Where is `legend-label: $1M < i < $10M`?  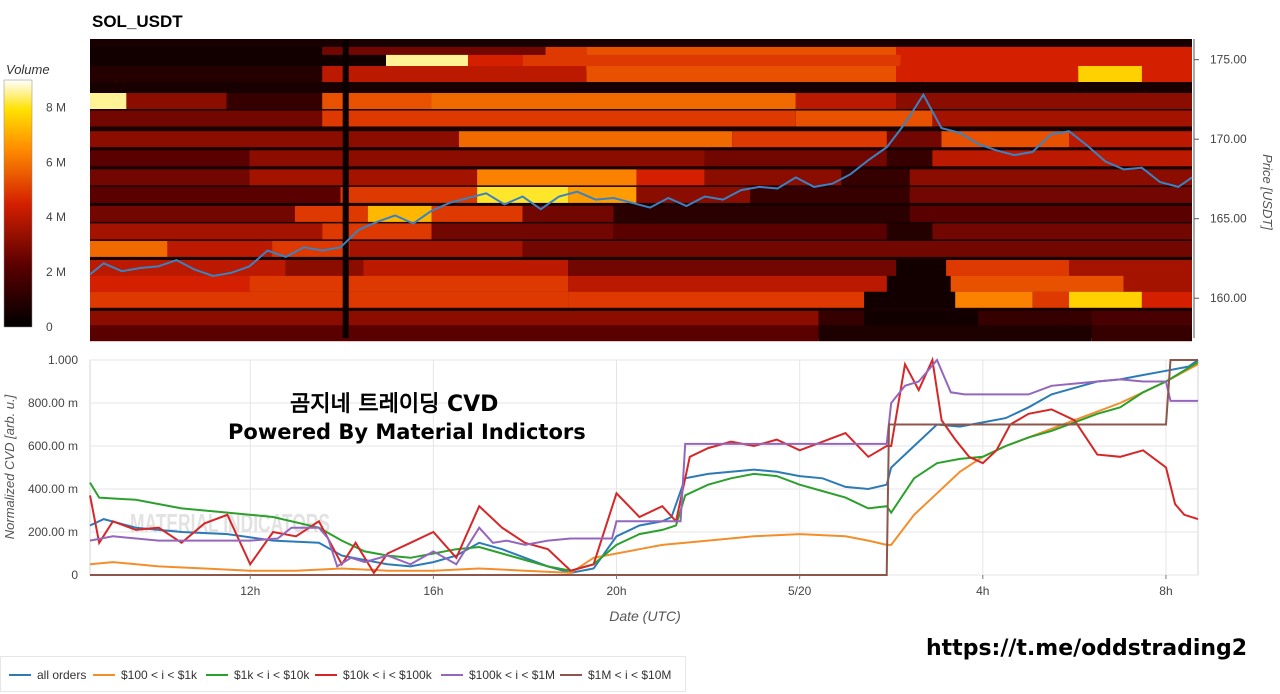
legend-label: $1M < i < $10M is located at coordinates (630, 675).